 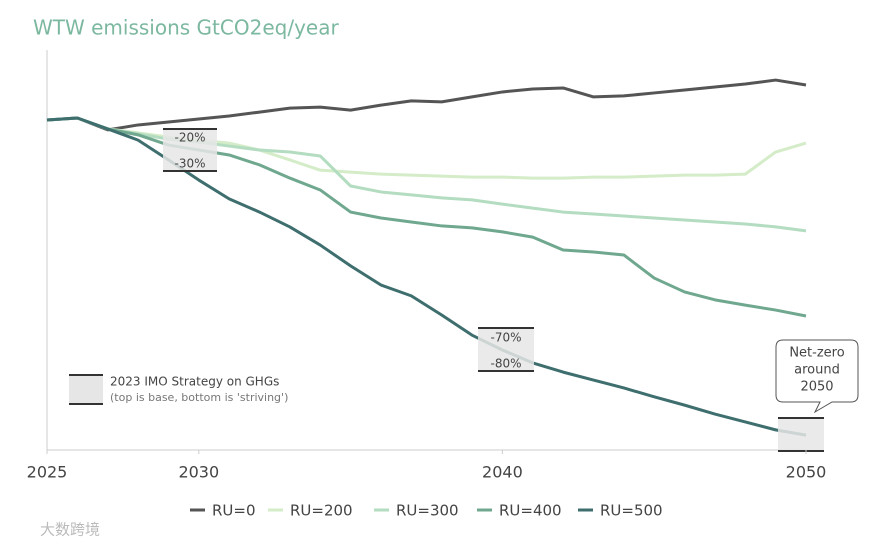 I want to click on imo-box, so click(x=801, y=434).